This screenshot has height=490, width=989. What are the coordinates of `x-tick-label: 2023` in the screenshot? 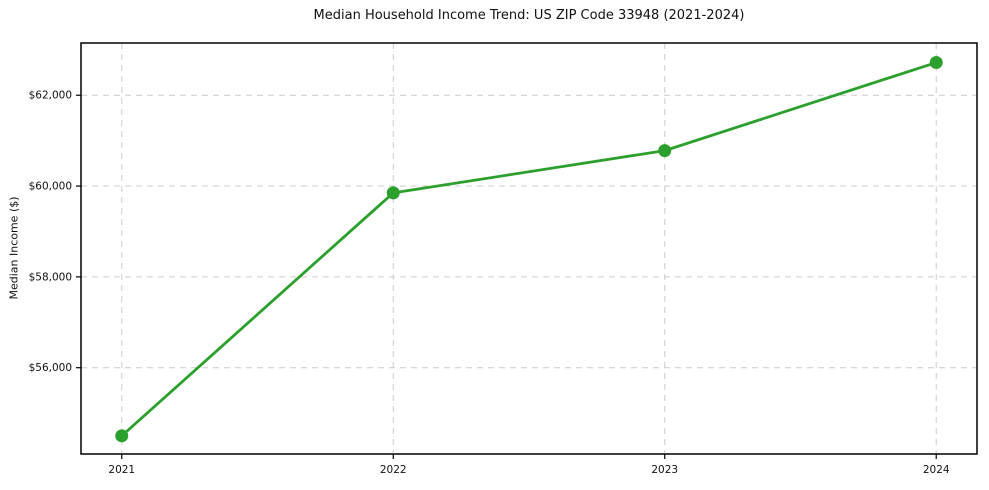 It's located at (664, 470).